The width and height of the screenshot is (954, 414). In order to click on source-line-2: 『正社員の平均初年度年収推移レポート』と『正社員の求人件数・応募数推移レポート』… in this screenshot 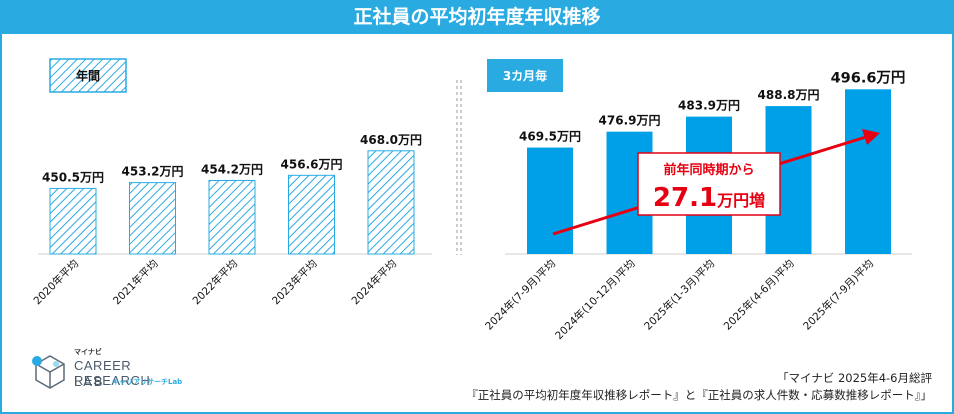, I will do `click(699, 395)`.